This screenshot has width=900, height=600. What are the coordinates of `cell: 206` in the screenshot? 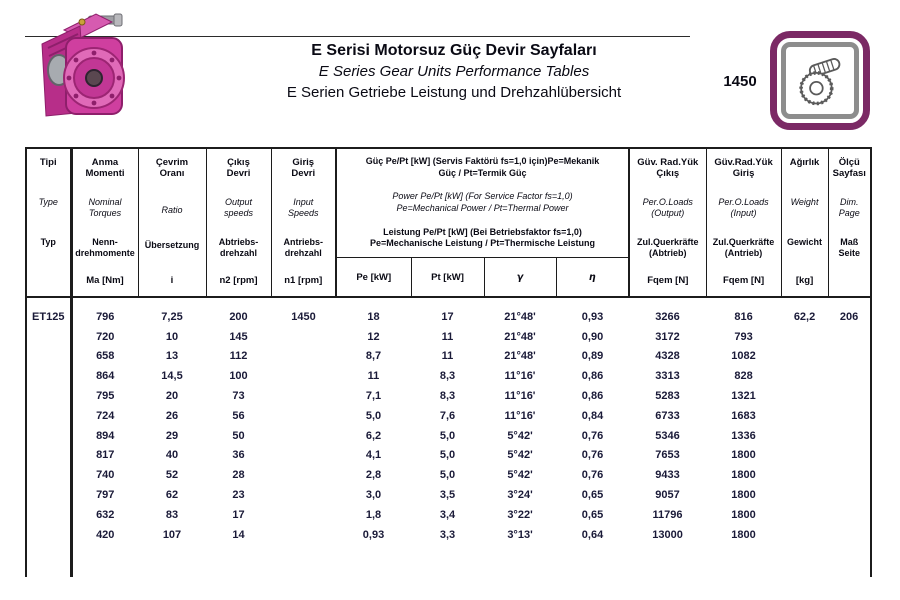 It's located at (850, 312).